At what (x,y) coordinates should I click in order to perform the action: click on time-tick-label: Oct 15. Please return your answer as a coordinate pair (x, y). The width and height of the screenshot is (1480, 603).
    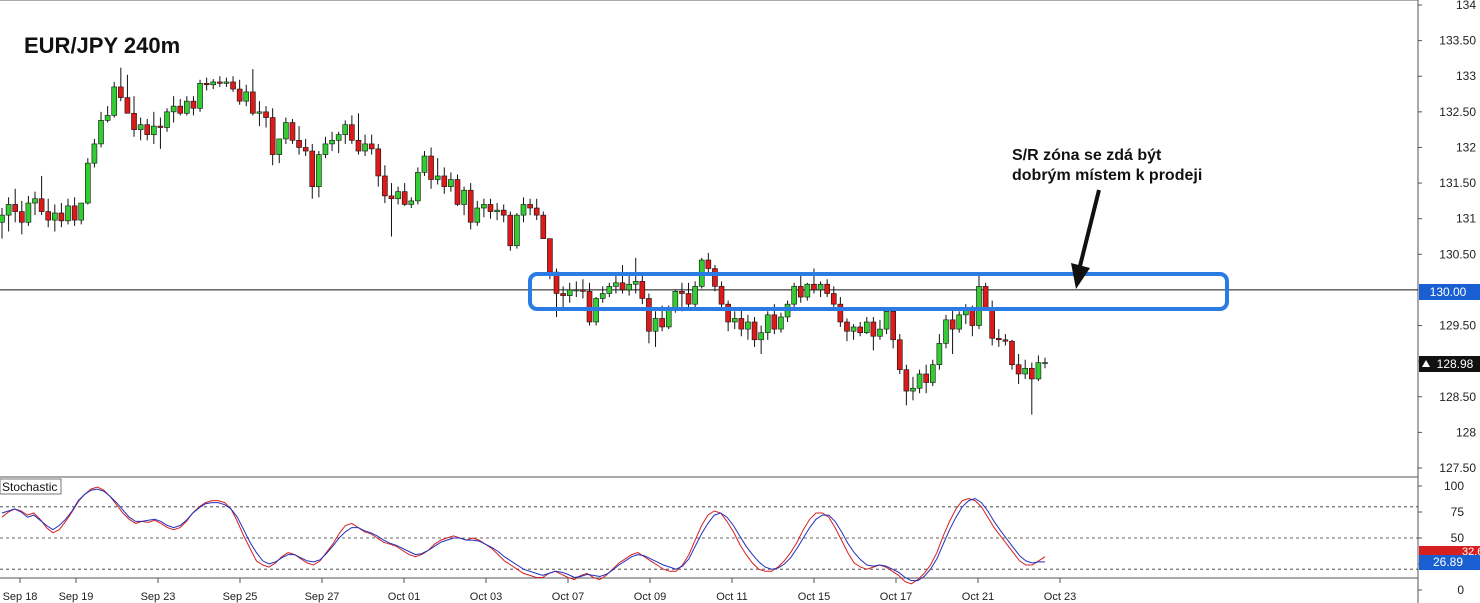
    Looking at the image, I should click on (814, 597).